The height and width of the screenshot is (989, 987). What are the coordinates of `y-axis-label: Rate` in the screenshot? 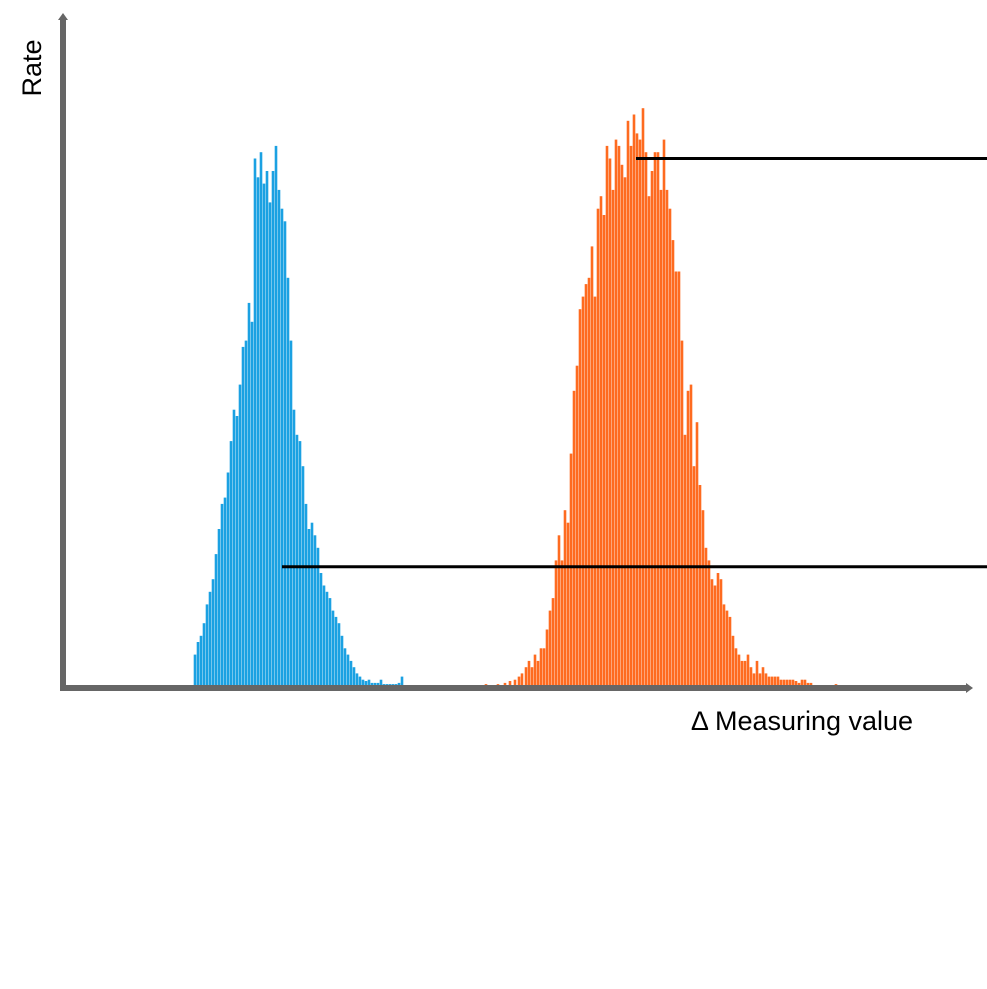 It's located at (32, 67).